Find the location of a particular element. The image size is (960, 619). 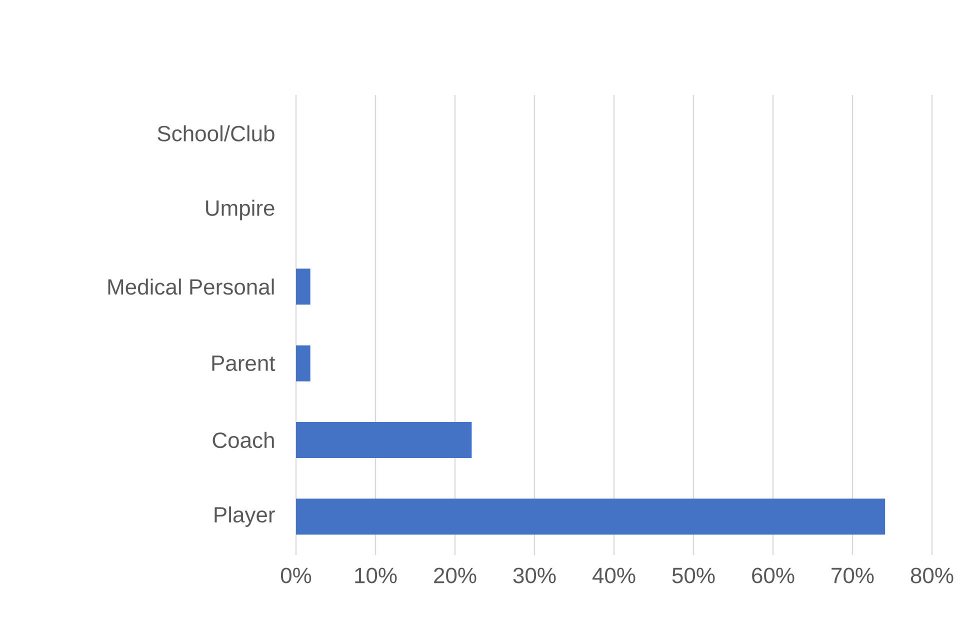

y-tick-label: Medical Personal is located at coordinates (191, 286).